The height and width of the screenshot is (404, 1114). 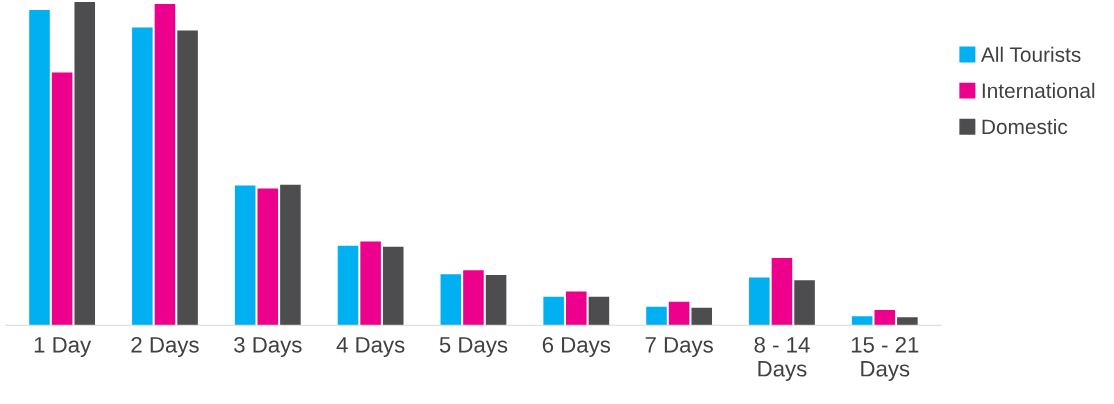 I want to click on legend-label: All Tourists, so click(x=1030, y=54).